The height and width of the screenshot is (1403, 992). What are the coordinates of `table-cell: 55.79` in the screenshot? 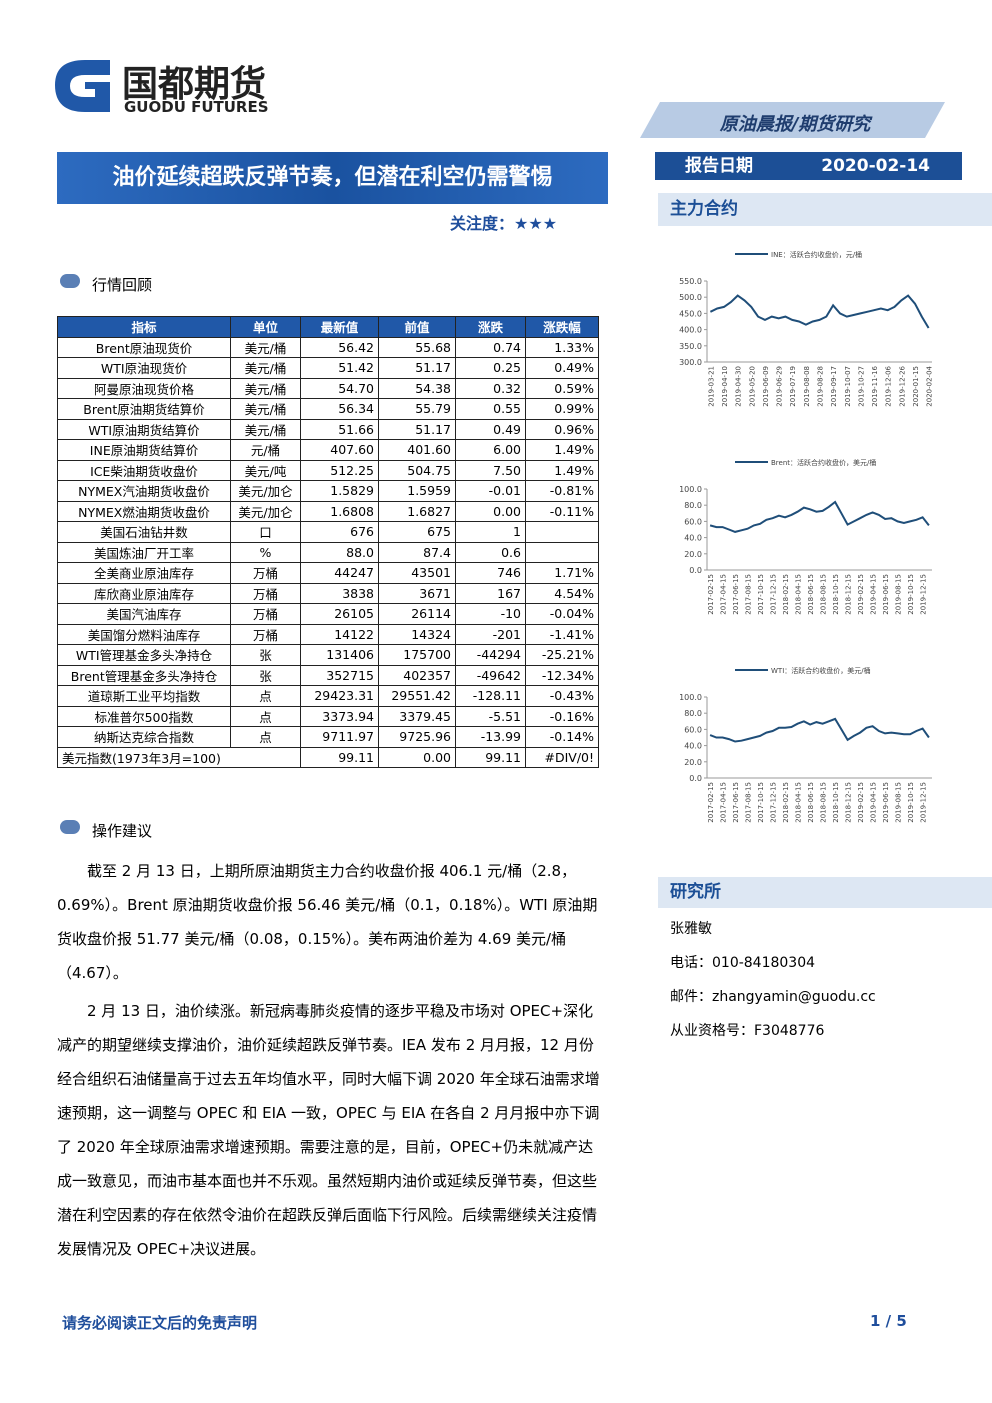 It's located at (417, 409).